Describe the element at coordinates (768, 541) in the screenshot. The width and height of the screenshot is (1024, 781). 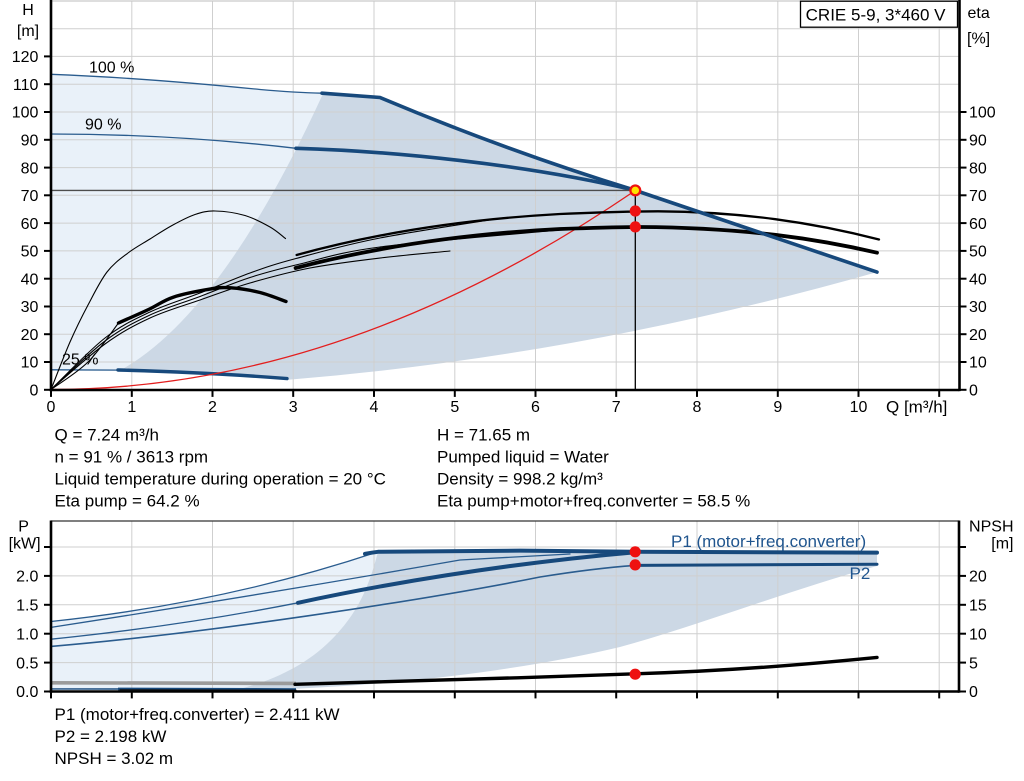
I see `svg-text: P1 (motor+freq.converter)` at that location.